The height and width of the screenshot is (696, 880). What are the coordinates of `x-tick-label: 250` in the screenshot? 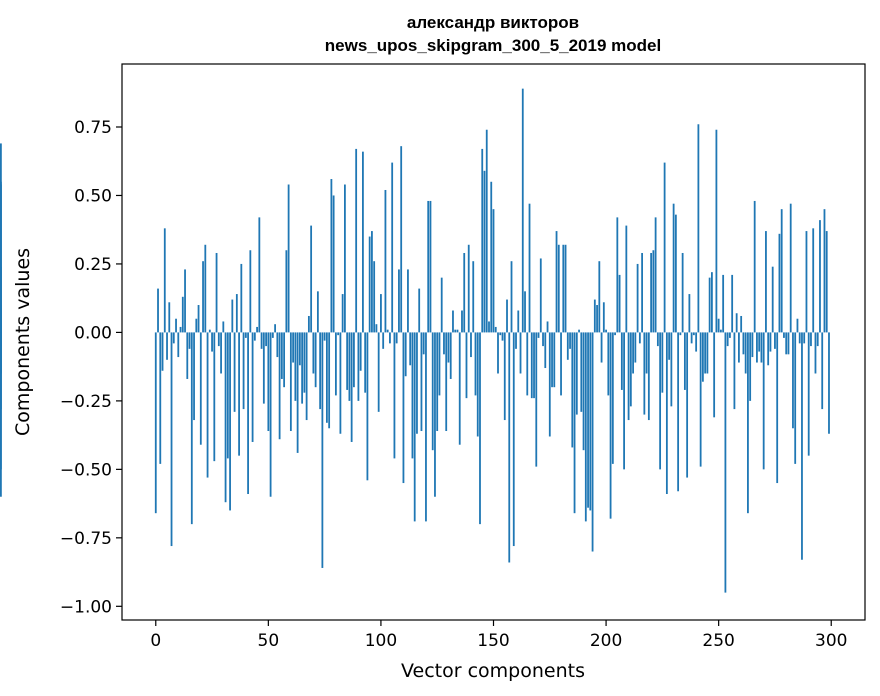 It's located at (718, 641).